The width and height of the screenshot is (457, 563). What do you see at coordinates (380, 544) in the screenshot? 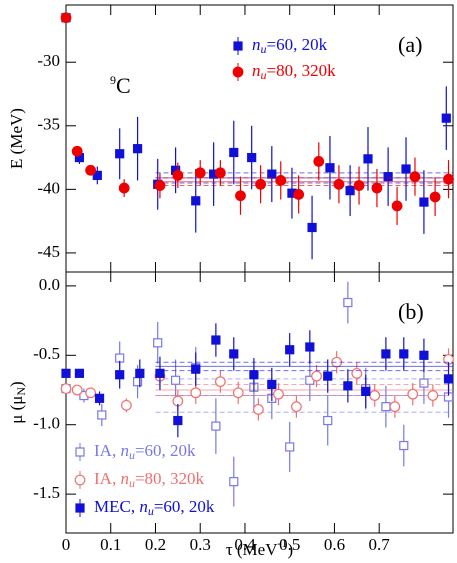
I see `x-tick-label: 0.7` at bounding box center [380, 544].